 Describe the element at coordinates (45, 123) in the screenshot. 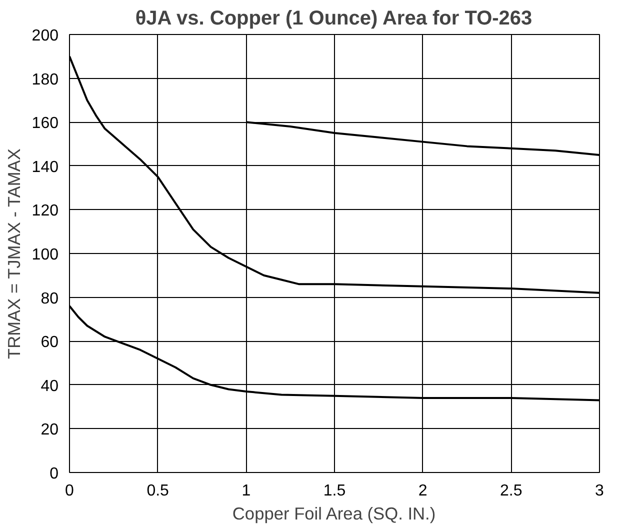

I see `y-tick-label: 160` at that location.